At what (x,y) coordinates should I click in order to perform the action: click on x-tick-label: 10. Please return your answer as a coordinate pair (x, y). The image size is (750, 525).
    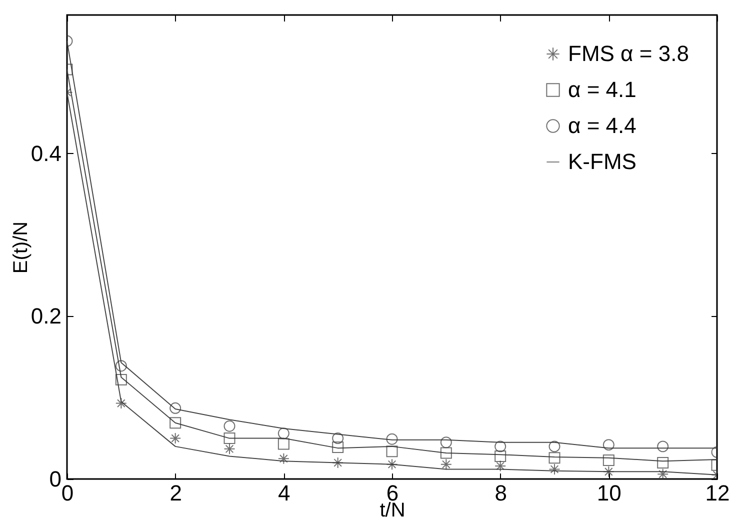
    Looking at the image, I should click on (609, 493).